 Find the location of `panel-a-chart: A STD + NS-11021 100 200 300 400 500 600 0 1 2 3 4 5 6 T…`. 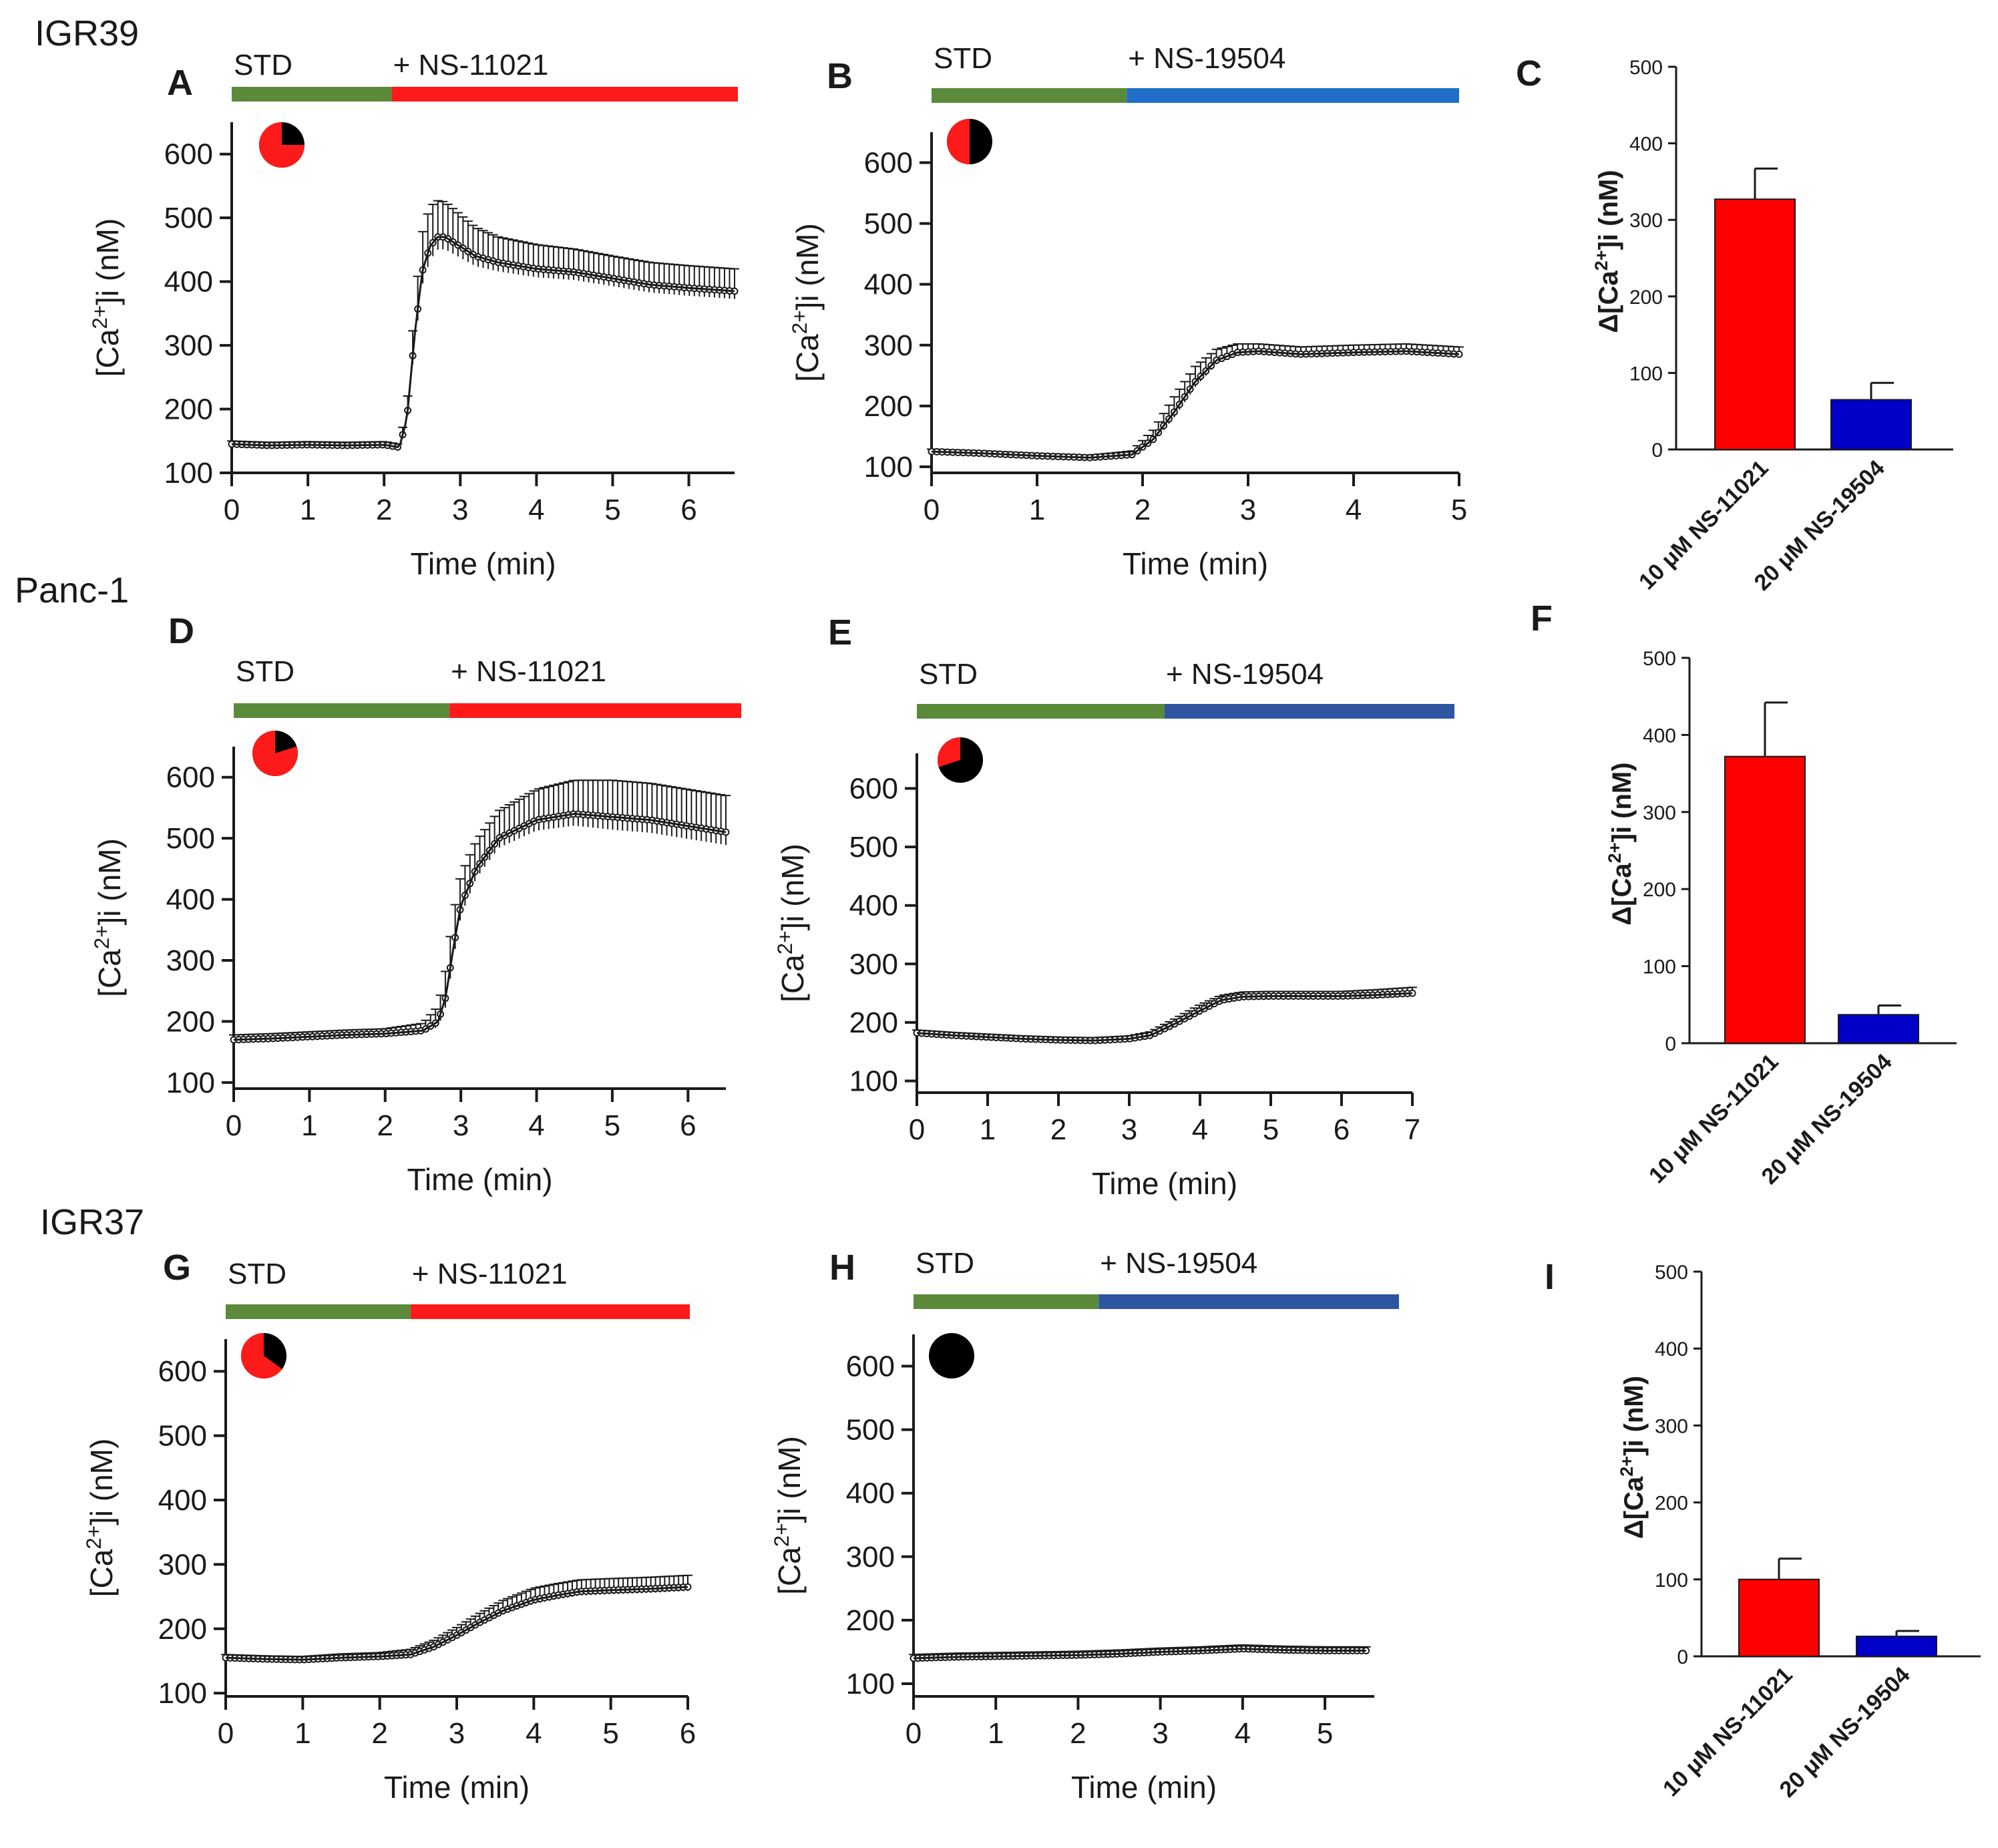

panel-a-chart: A STD + NS-11021 100 200 300 400 500 600 0 1 2 3 4 5 6 T… is located at coordinates (413, 315).